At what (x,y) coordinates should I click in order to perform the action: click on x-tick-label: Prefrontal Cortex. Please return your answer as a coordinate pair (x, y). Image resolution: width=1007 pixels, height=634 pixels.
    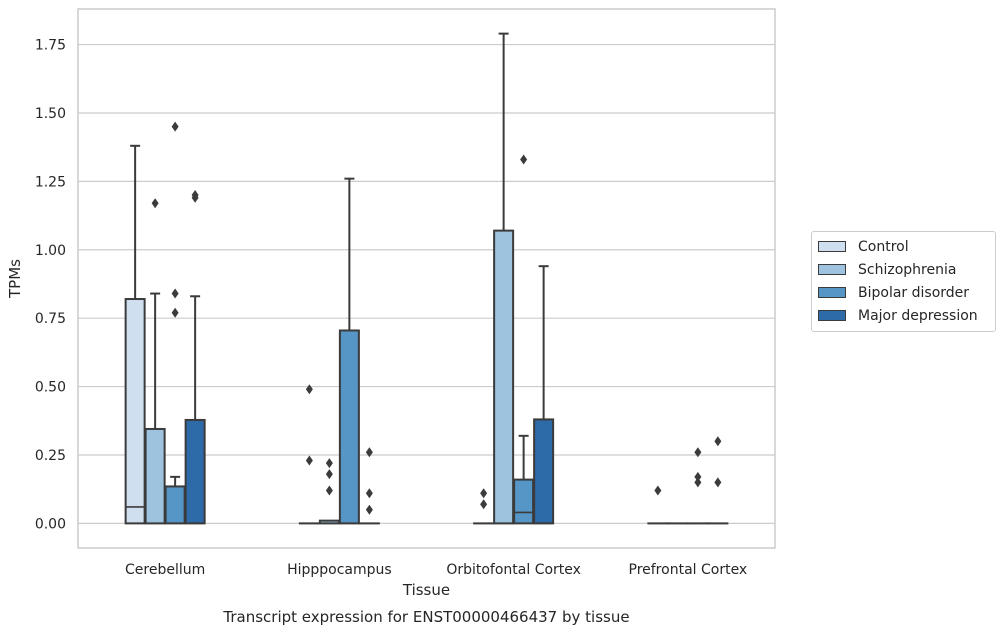
    Looking at the image, I should click on (688, 570).